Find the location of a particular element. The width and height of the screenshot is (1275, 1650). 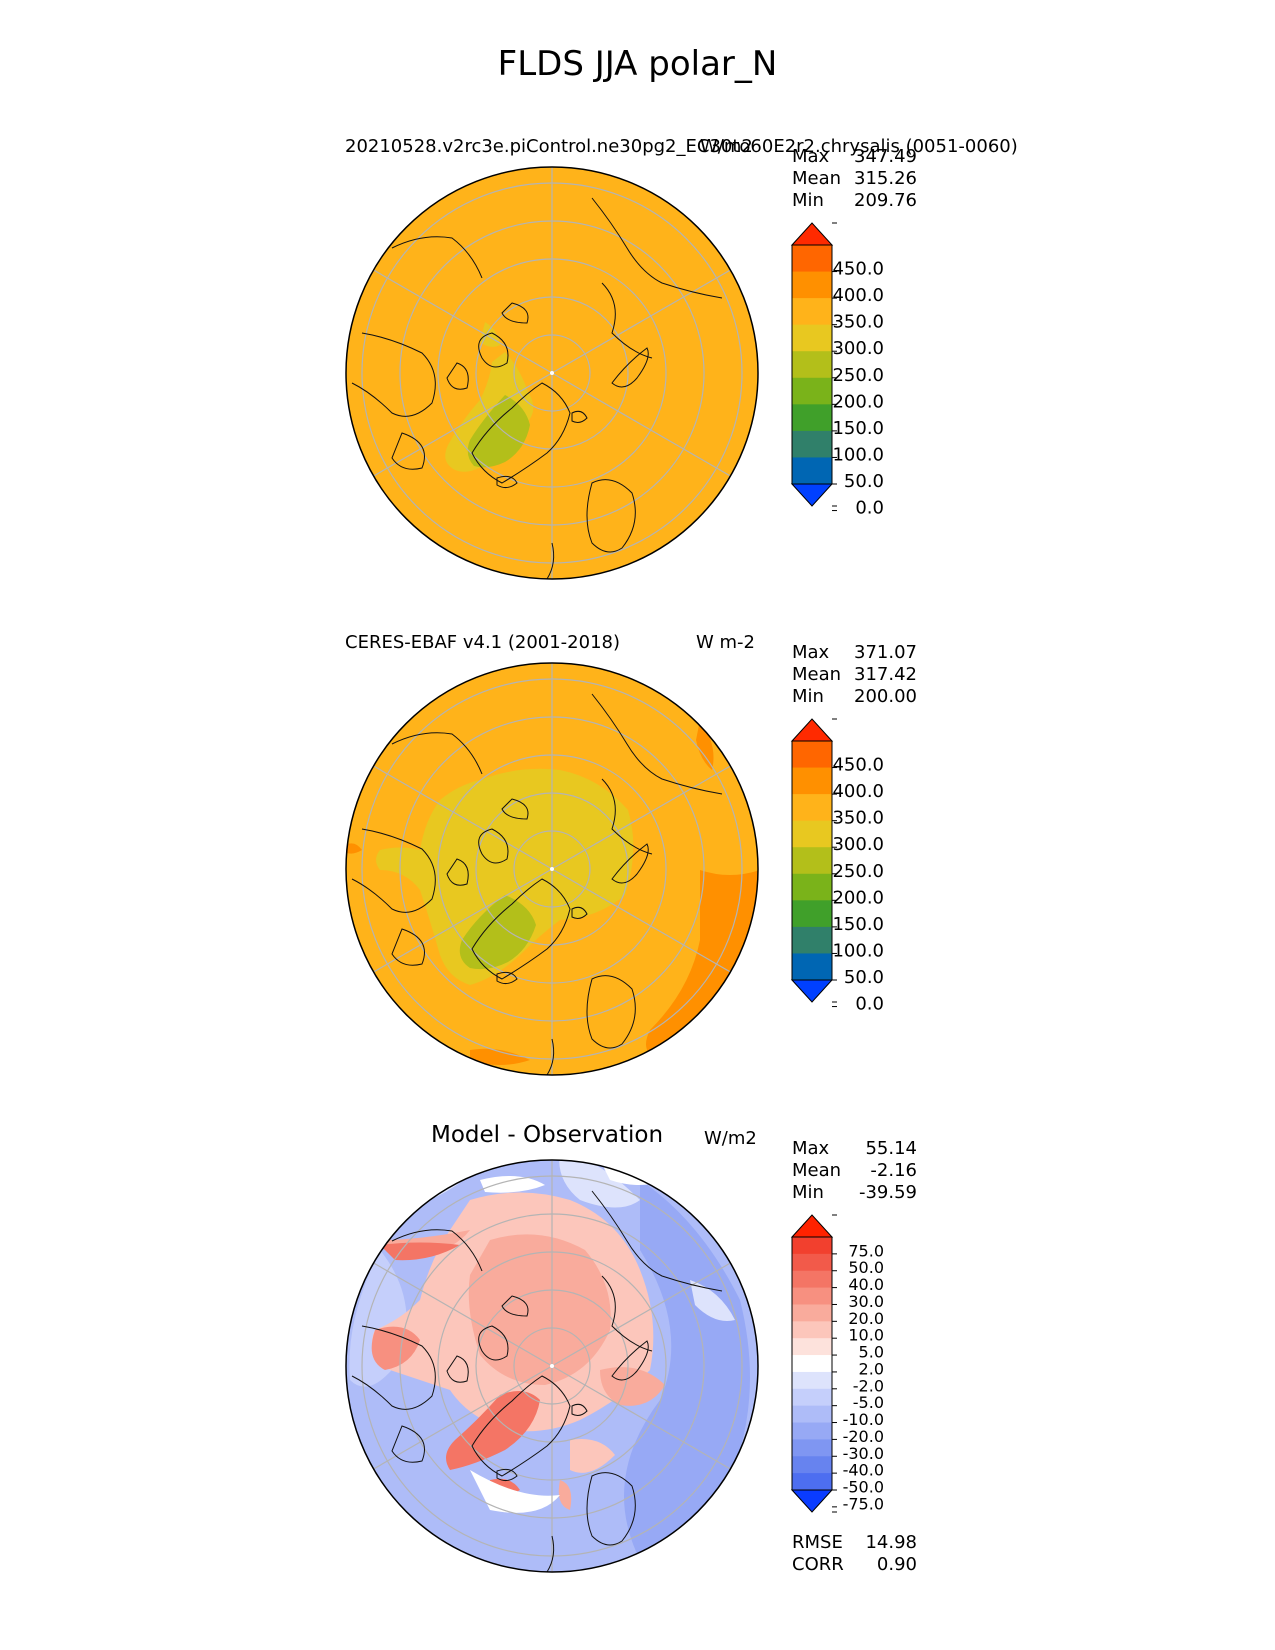

colorbar-tick-label: 20.0 is located at coordinates (866, 1318).